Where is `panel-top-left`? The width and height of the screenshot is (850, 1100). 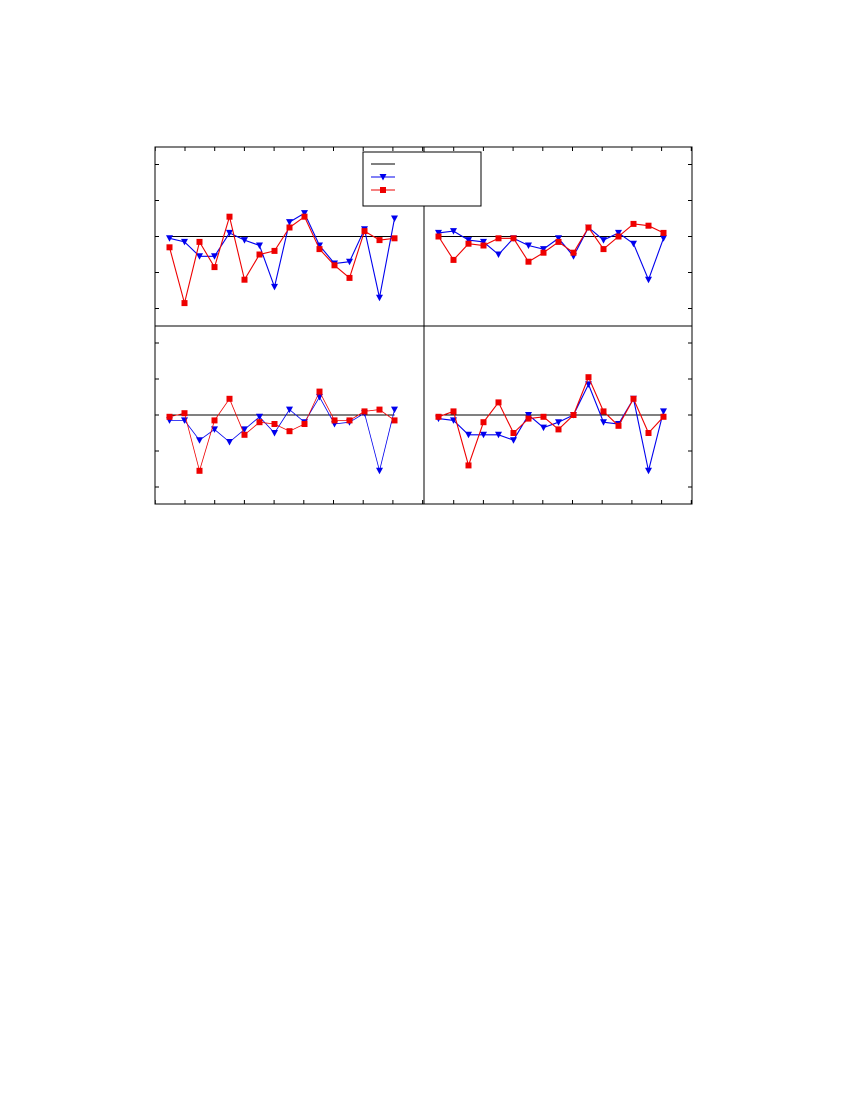
panel-top-left is located at coordinates (276, 236).